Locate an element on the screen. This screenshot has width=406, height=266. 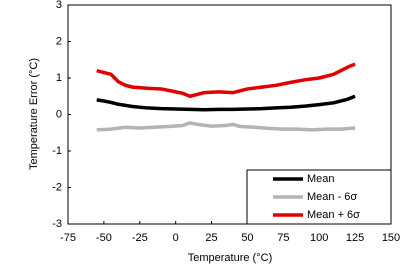
x-tick-label: -25 is located at coordinates (140, 238).